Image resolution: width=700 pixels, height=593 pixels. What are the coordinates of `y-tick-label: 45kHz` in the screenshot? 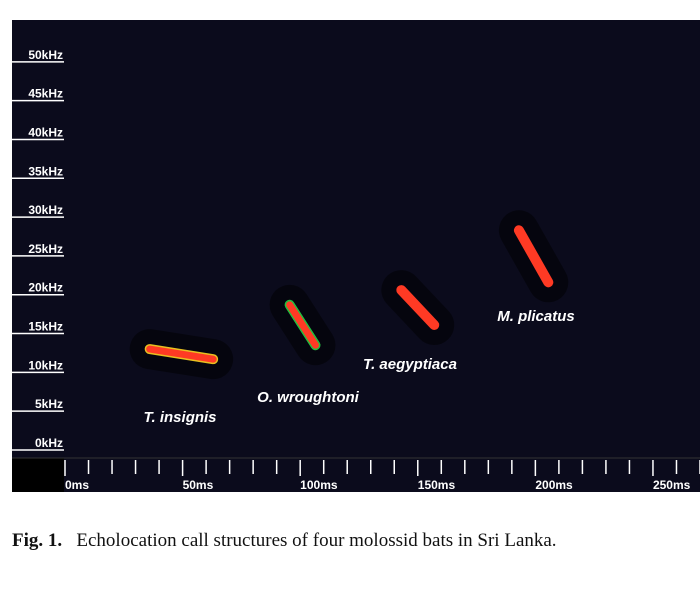 It's located at (45, 94).